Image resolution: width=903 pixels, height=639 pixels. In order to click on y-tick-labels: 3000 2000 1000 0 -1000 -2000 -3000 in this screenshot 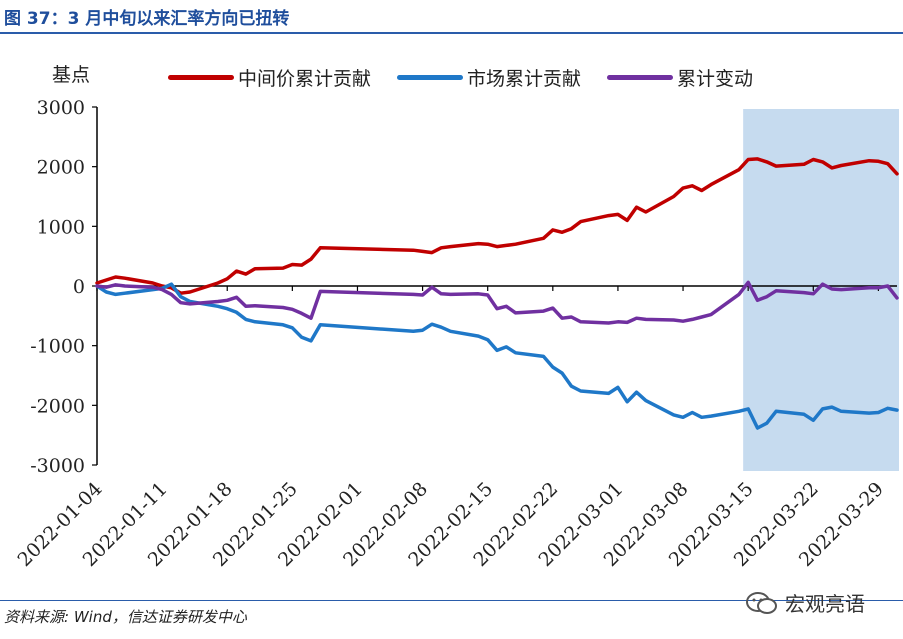, I will do `click(57, 287)`.